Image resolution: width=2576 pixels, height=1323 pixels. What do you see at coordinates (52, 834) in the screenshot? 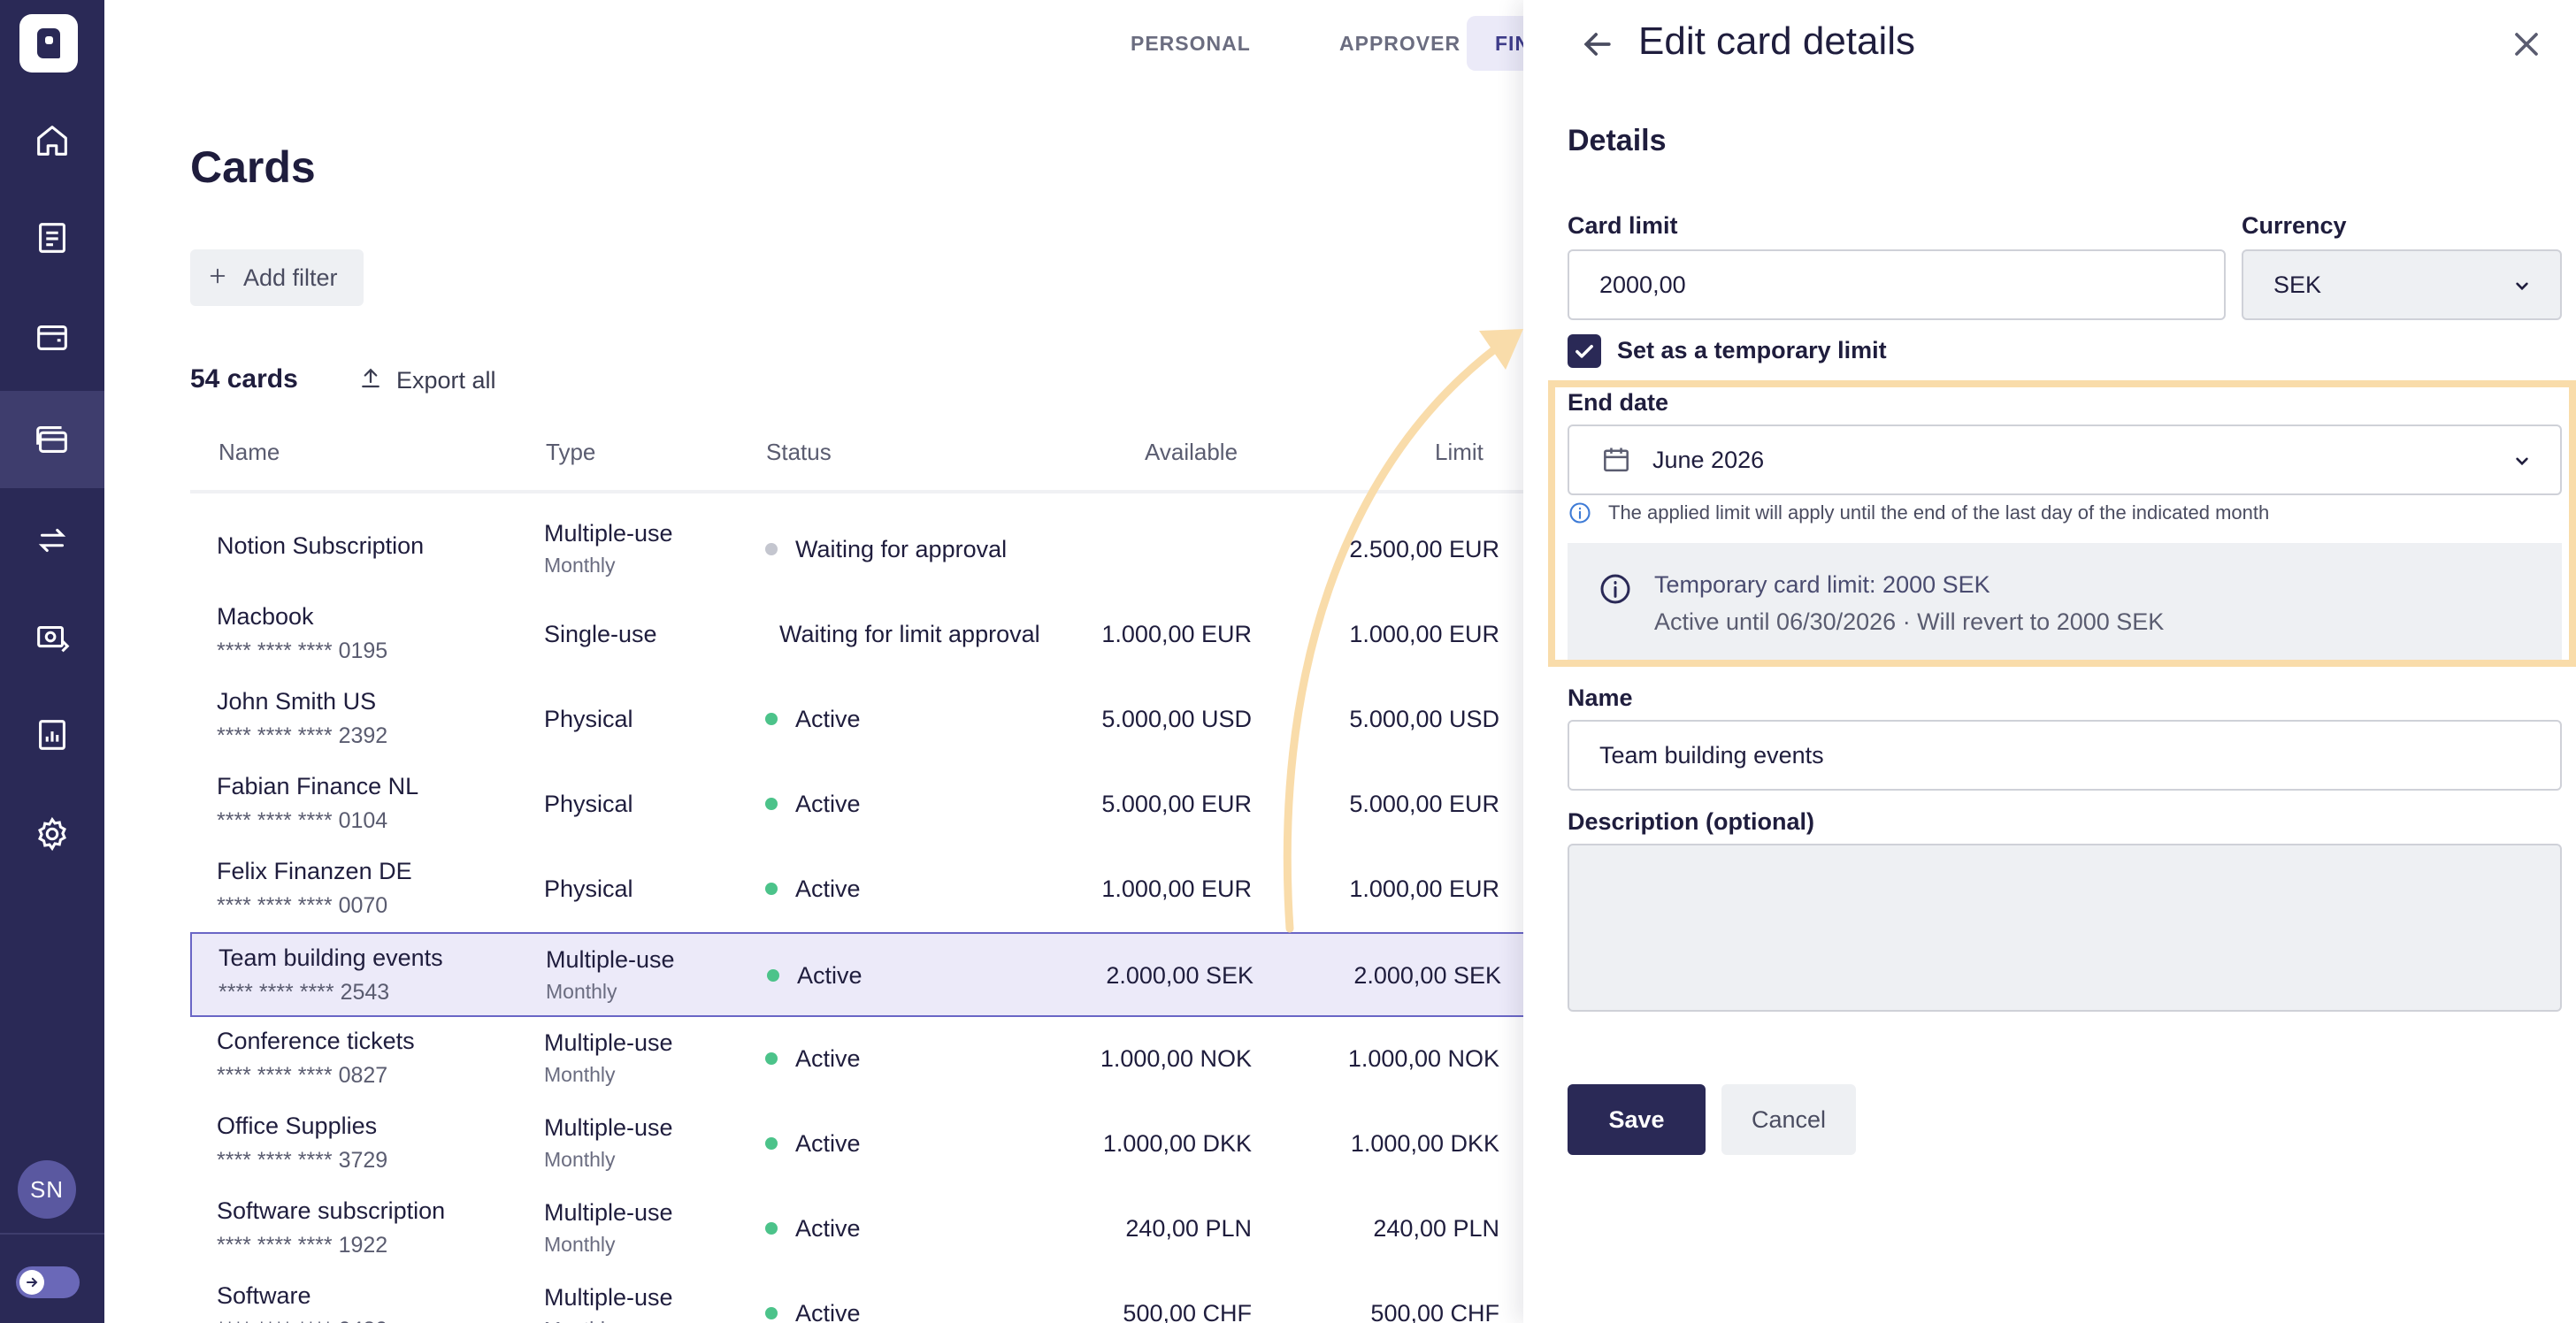
I see `settings-icon` at bounding box center [52, 834].